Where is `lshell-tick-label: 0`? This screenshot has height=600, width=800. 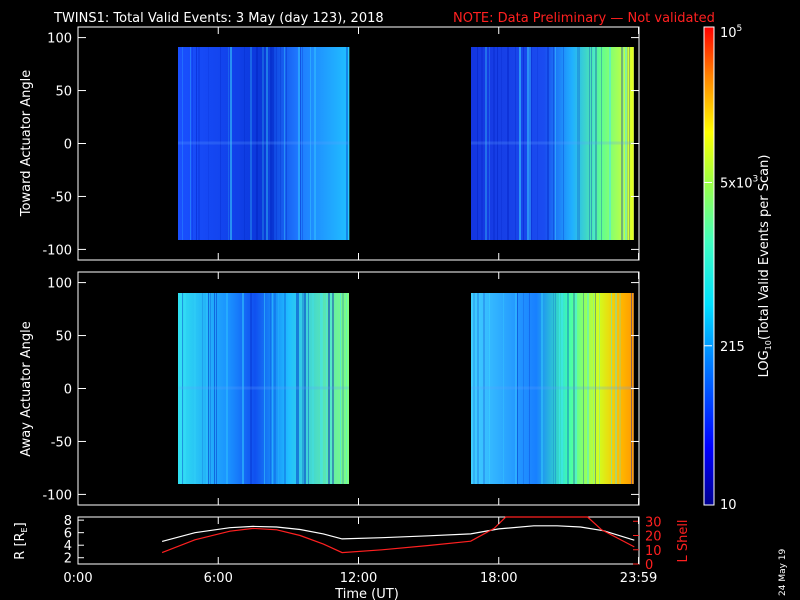 lshell-tick-label: 0 is located at coordinates (649, 565).